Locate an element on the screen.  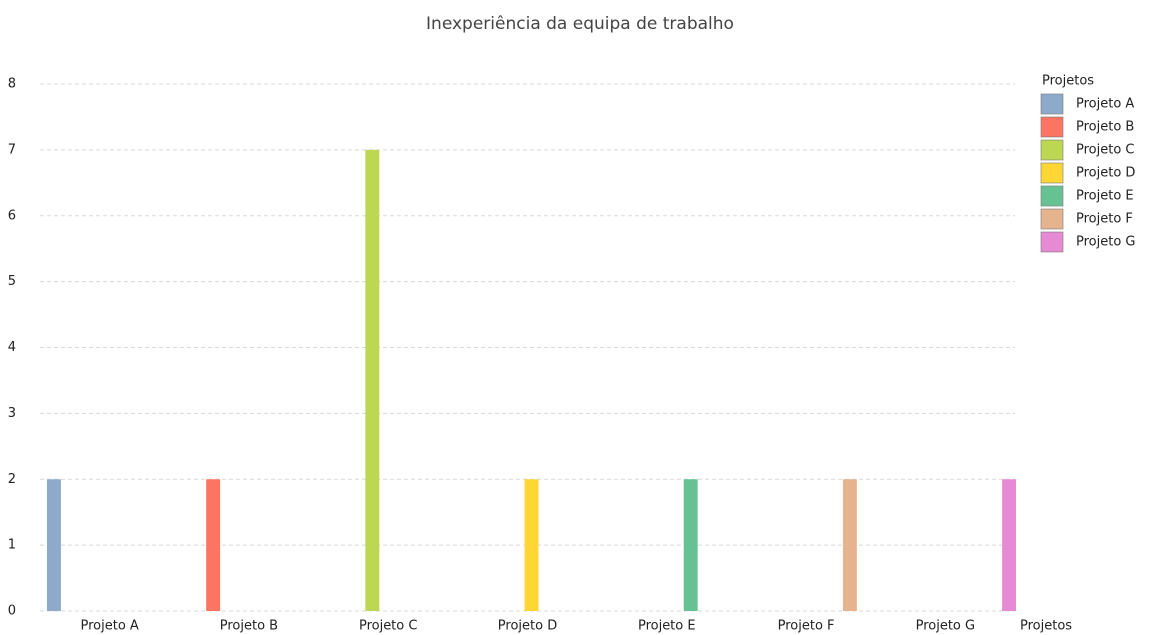
legend-label: Projeto E is located at coordinates (1105, 196).